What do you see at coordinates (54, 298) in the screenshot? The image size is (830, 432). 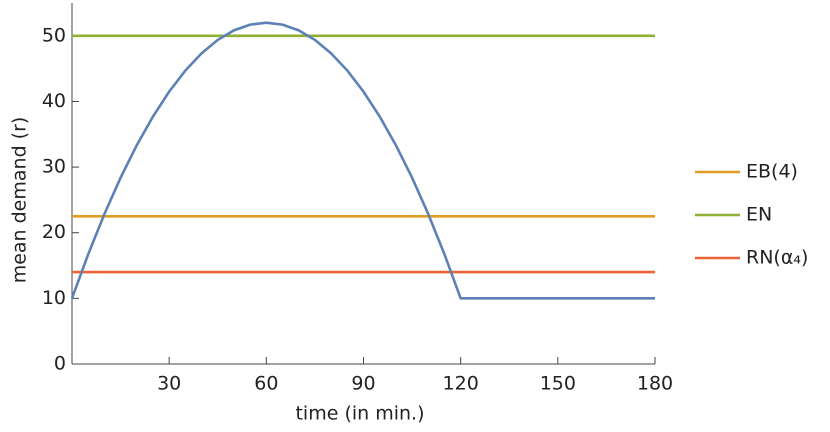 I see `y-tick-label: 10` at bounding box center [54, 298].